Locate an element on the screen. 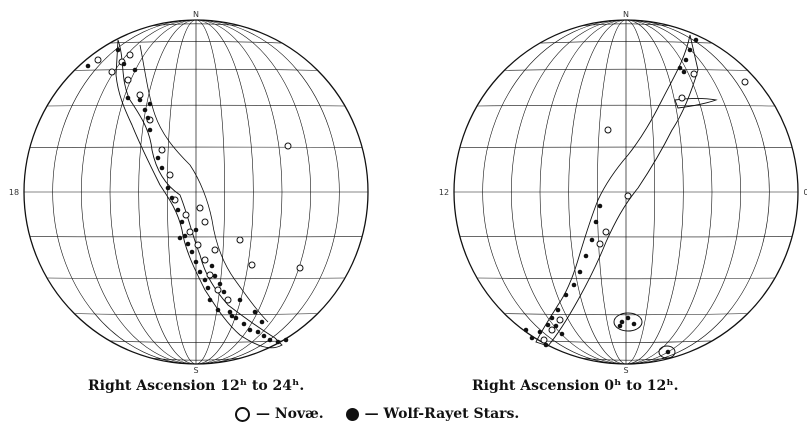  magellanic-cloud-outline is located at coordinates (667, 352).